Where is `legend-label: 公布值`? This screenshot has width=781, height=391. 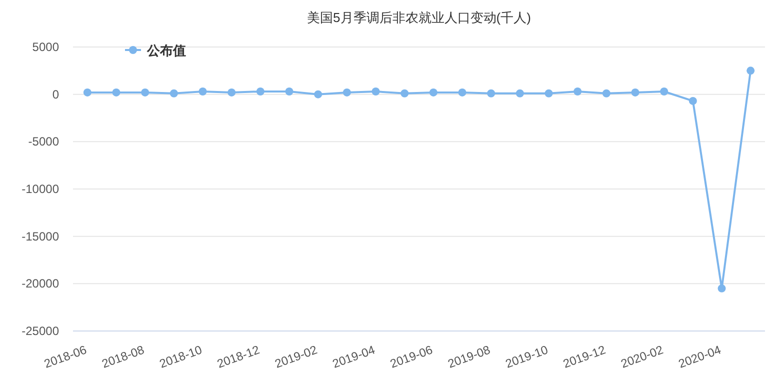 legend-label: 公布值 is located at coordinates (166, 50).